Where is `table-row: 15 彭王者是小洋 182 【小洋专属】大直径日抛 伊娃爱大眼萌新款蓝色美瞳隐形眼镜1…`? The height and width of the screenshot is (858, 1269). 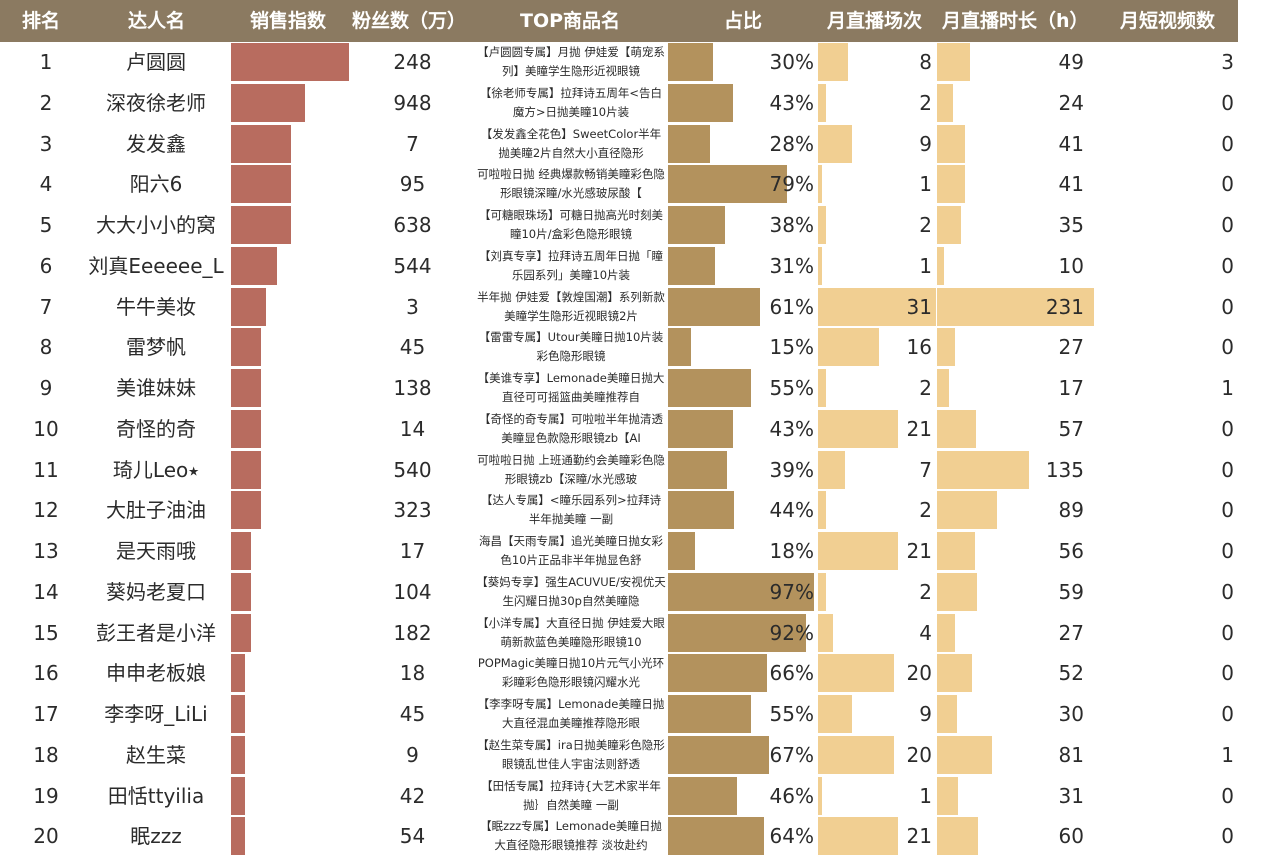
table-row: 15 彭王者是小洋 182 【小洋专属】大直径日抛 伊娃爱大眼萌新款蓝色美瞳隐形眼镜1… is located at coordinates (634, 633).